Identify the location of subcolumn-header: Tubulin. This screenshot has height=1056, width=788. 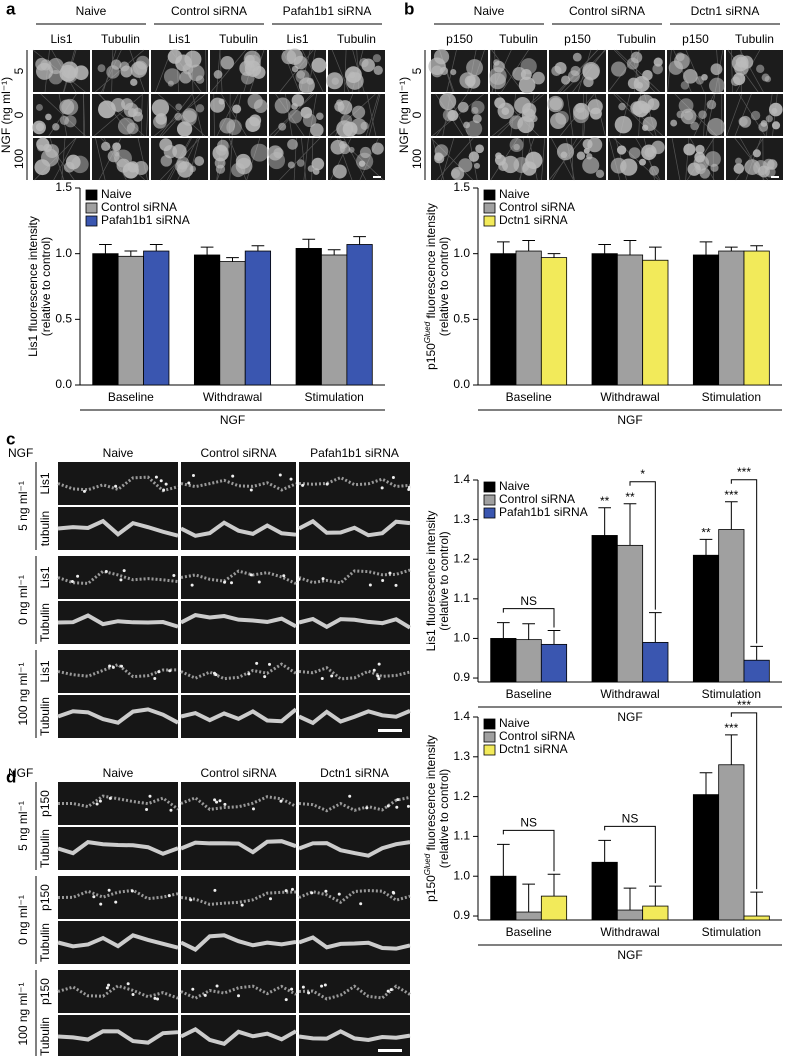
(754, 39).